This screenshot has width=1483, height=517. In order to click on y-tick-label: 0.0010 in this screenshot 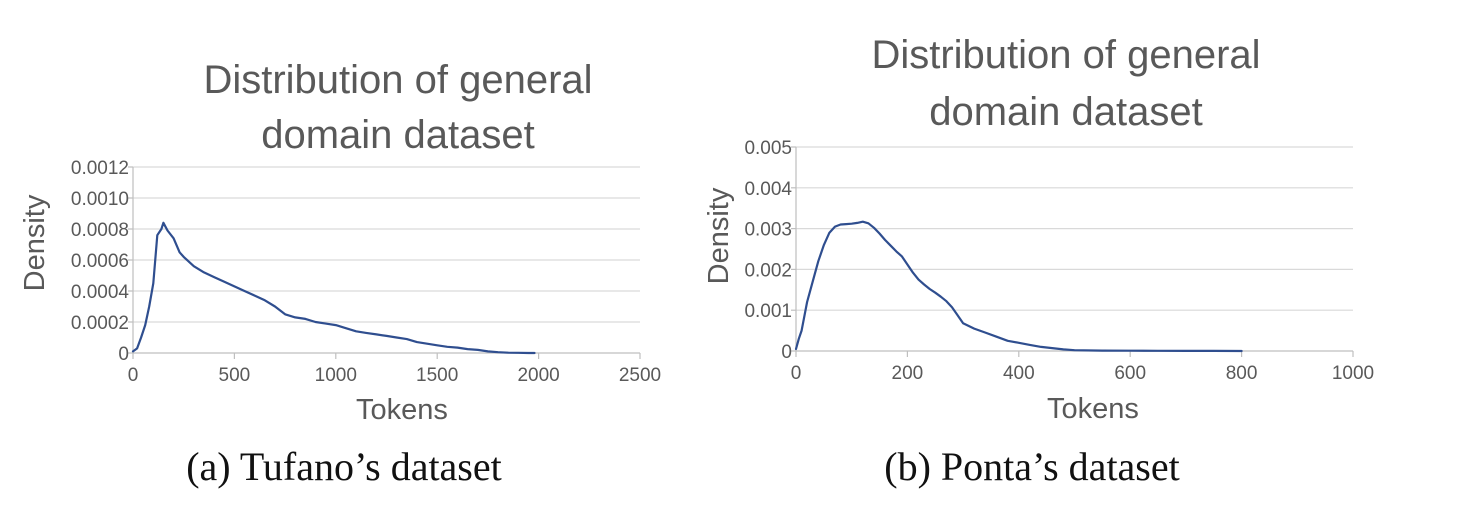, I will do `click(100, 199)`.